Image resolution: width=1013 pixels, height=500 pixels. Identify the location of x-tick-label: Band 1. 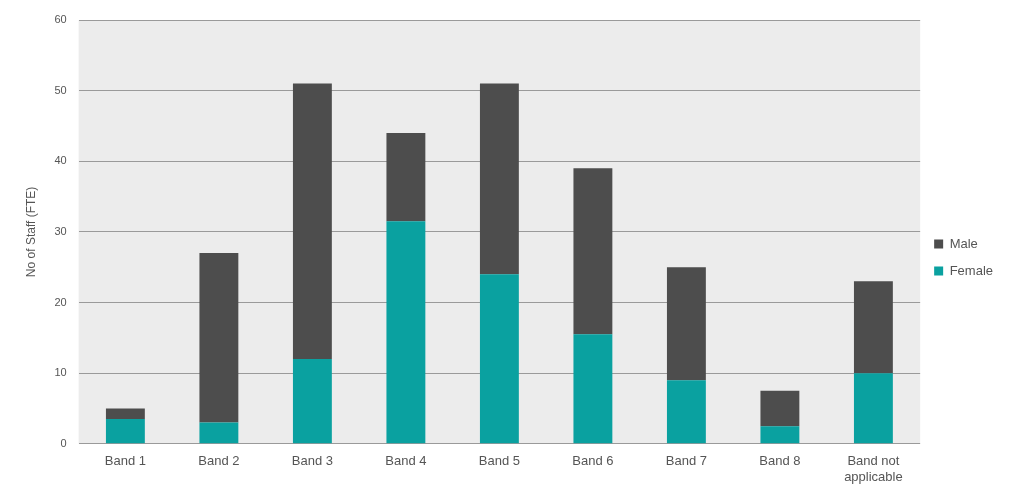
(125, 461).